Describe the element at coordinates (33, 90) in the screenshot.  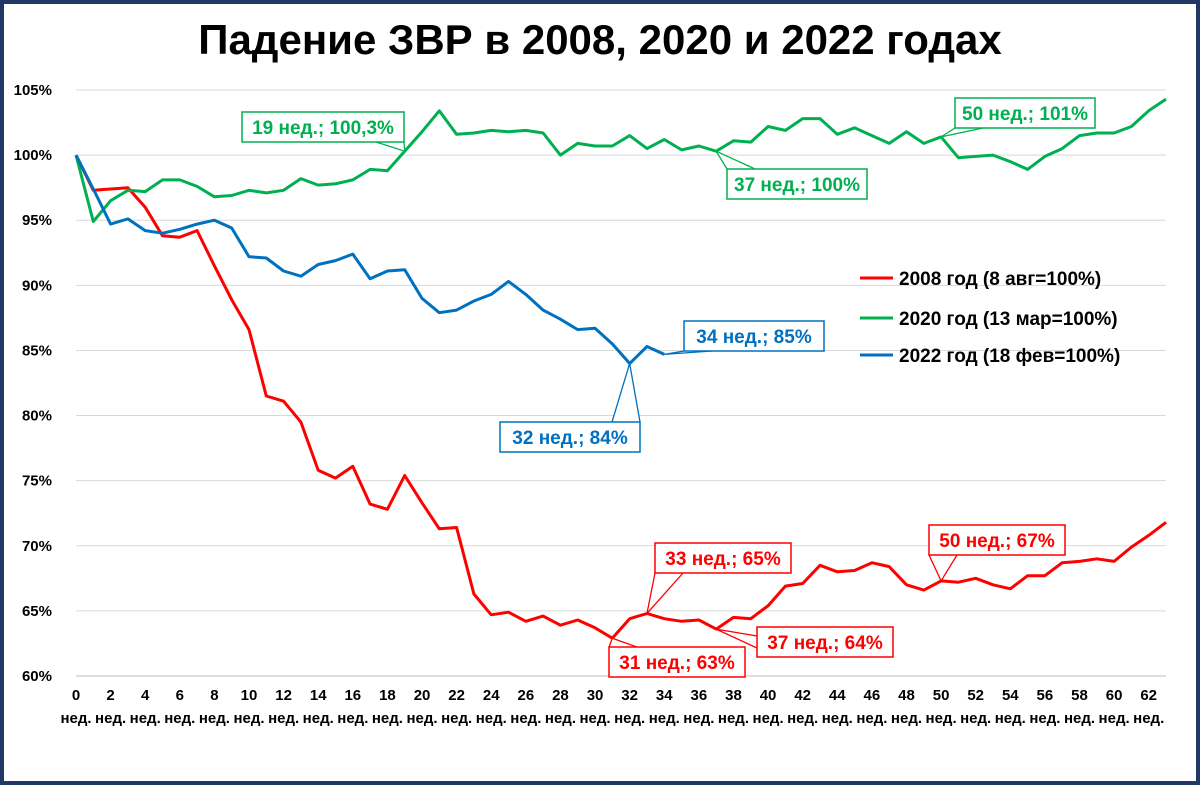
I see `y-tick-label: 105%` at that location.